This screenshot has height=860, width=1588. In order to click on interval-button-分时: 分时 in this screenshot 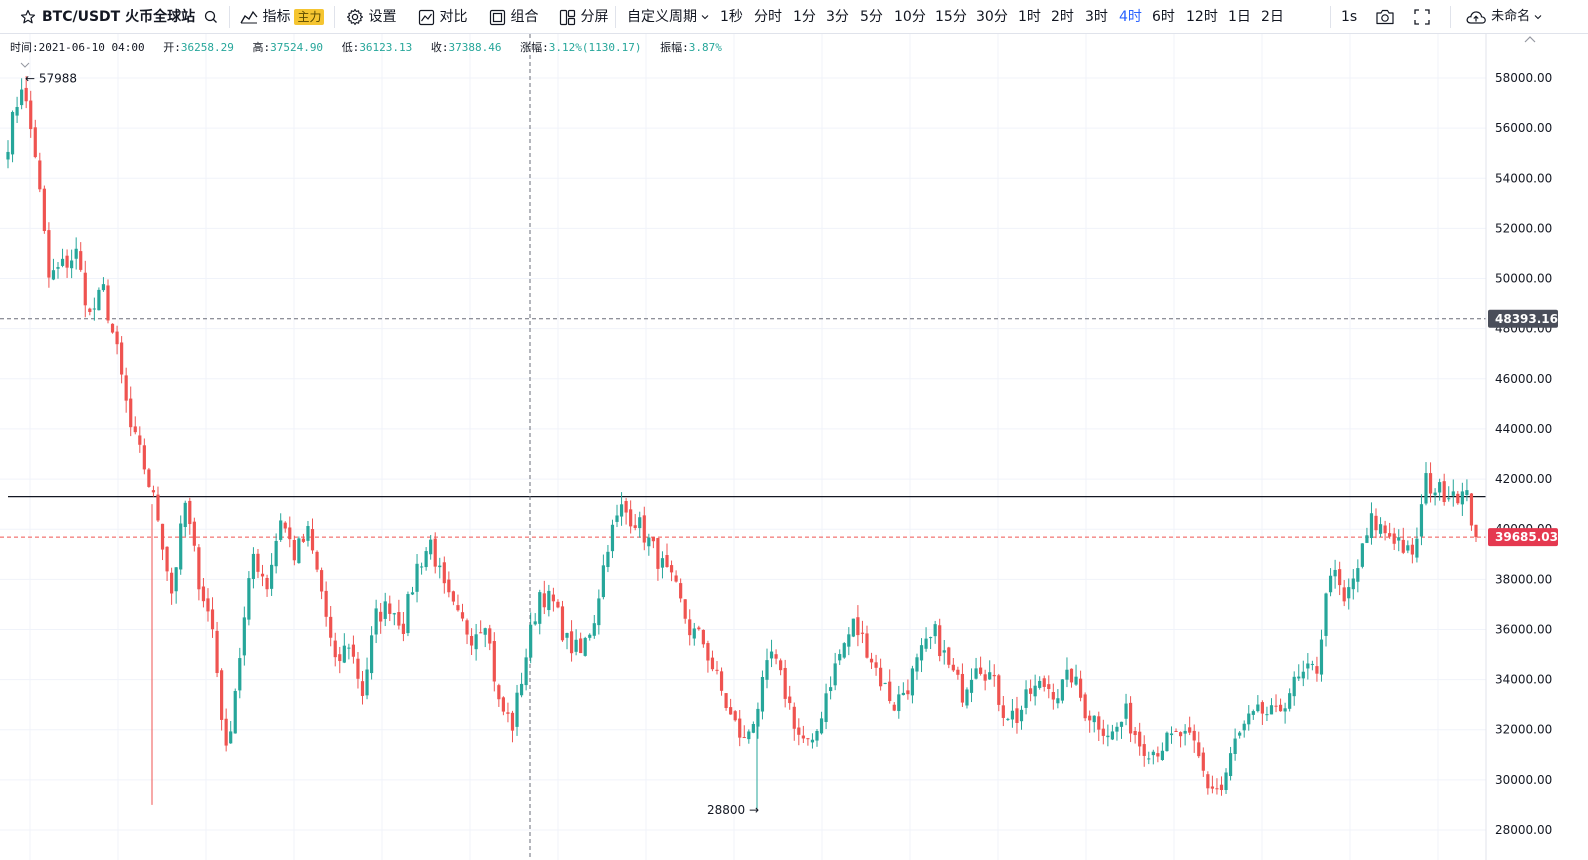, I will do `click(768, 17)`.